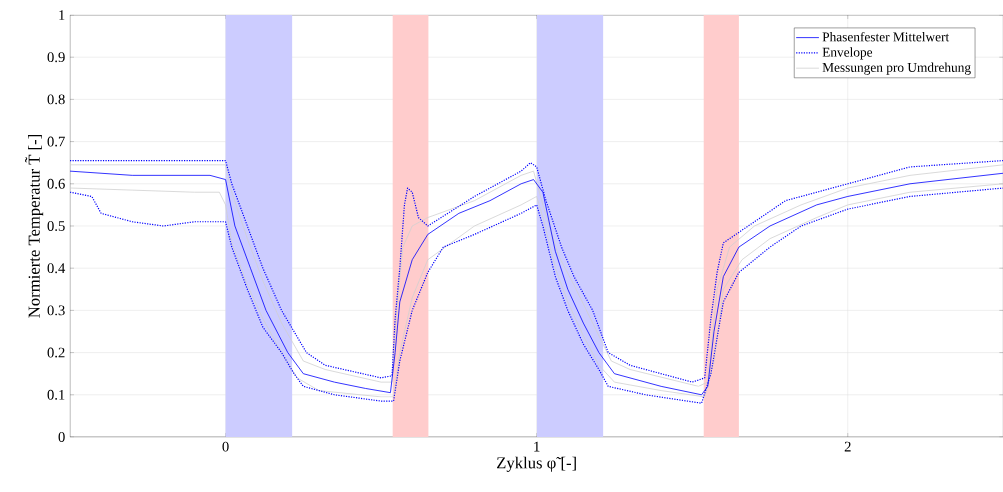 This screenshot has height=492, width=1003. What do you see at coordinates (56, 99) in the screenshot?
I see `y-tick-label: 0.8` at bounding box center [56, 99].